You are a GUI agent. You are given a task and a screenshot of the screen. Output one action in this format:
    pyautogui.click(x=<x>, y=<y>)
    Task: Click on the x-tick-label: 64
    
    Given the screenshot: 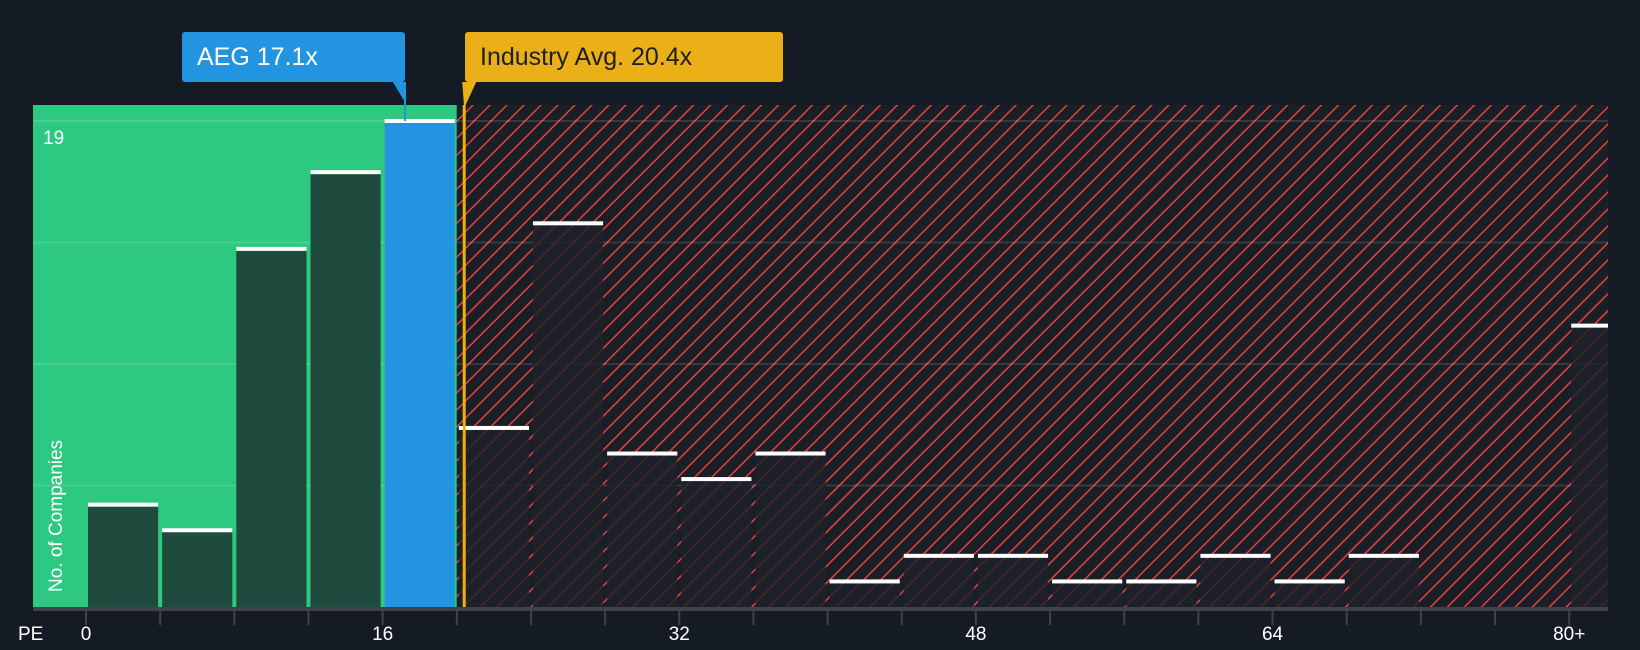 What is the action you would take?
    pyautogui.click(x=1273, y=634)
    